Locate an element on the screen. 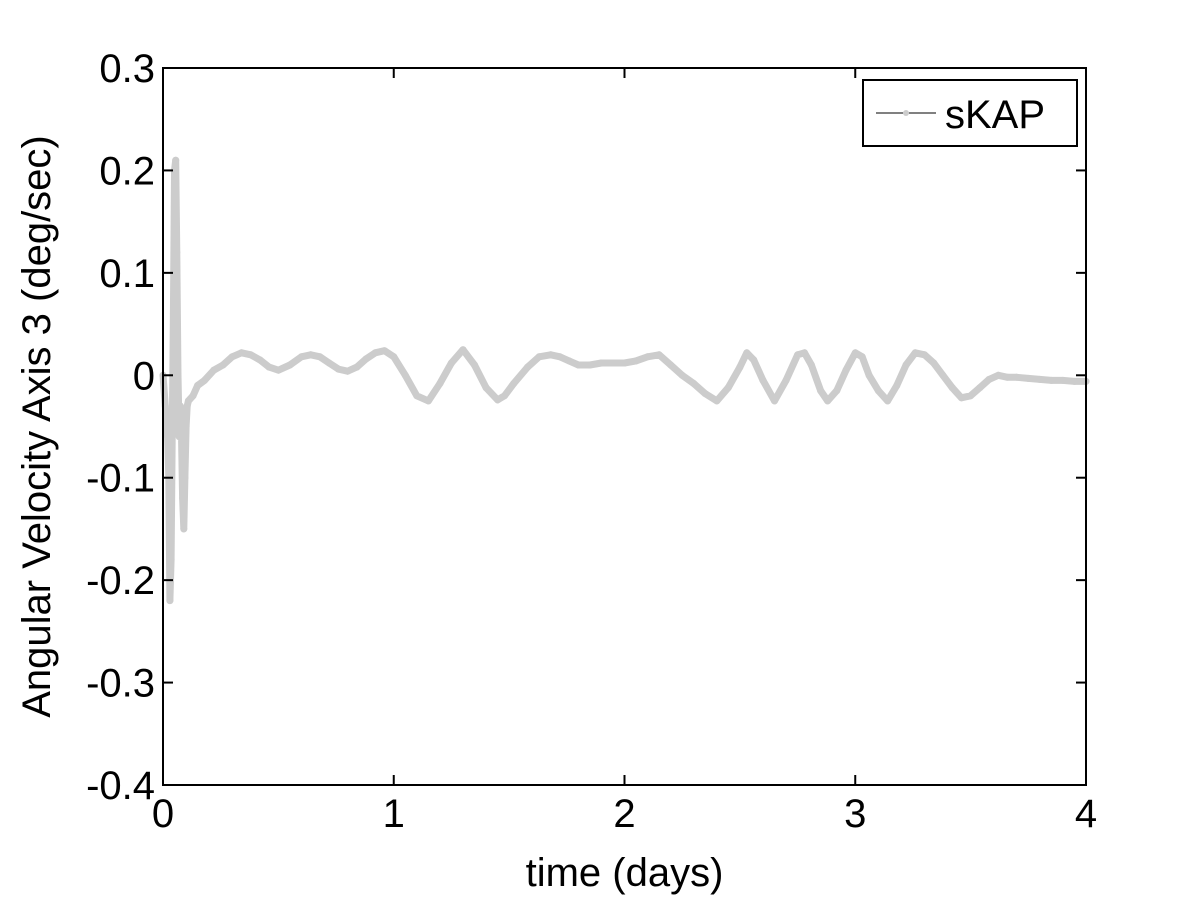 This screenshot has width=1200, height=905. y-tick-label: -0.4 is located at coordinates (120, 786).